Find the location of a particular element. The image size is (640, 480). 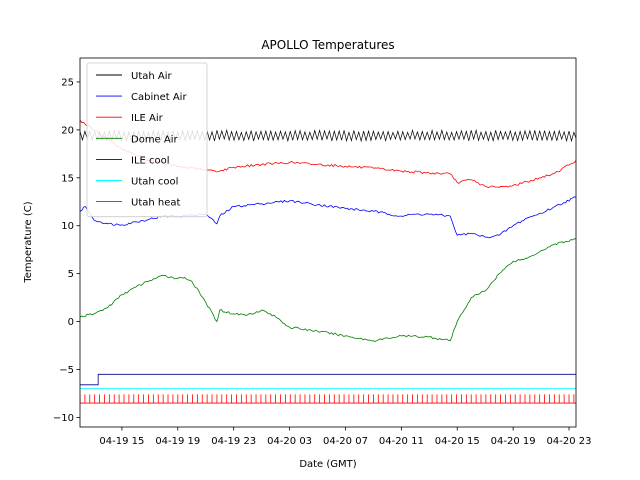

legend-label-cabinet-air: Cabinet Air is located at coordinates (159, 97).